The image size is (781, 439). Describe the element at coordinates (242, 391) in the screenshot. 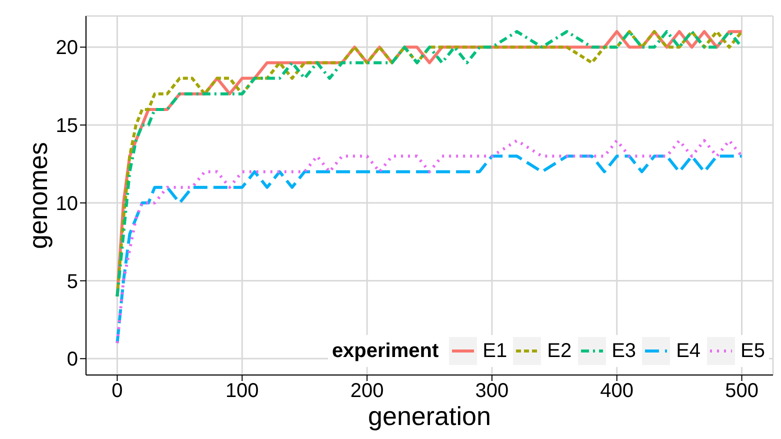

I see `x-tick-label: 100` at that location.